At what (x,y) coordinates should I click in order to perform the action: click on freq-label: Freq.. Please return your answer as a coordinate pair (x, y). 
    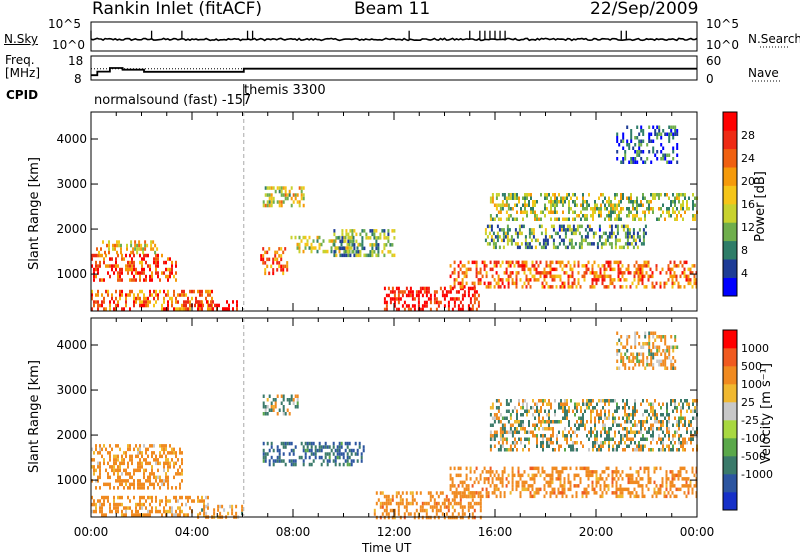
    Looking at the image, I should click on (20, 60).